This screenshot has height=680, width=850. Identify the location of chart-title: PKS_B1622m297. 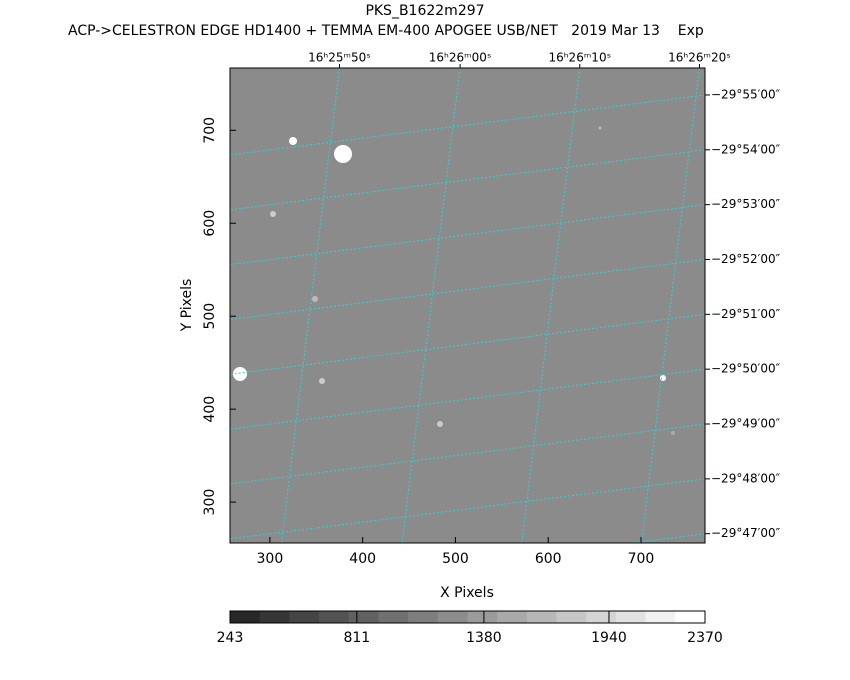
(424, 11).